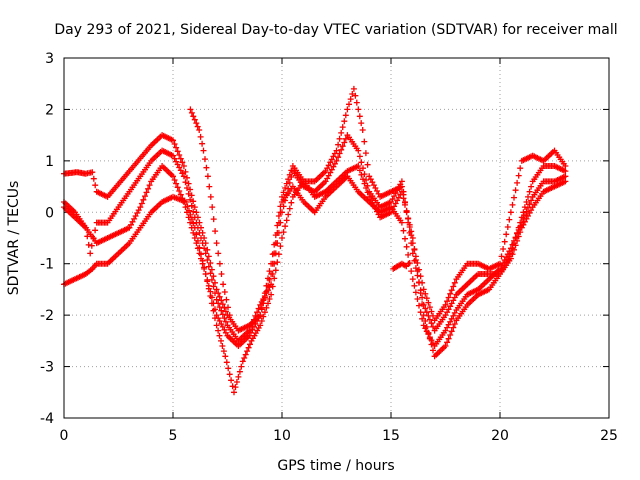 The width and height of the screenshot is (640, 480). What do you see at coordinates (335, 466) in the screenshot?
I see `x-axis-label: GPS time / hours` at bounding box center [335, 466].